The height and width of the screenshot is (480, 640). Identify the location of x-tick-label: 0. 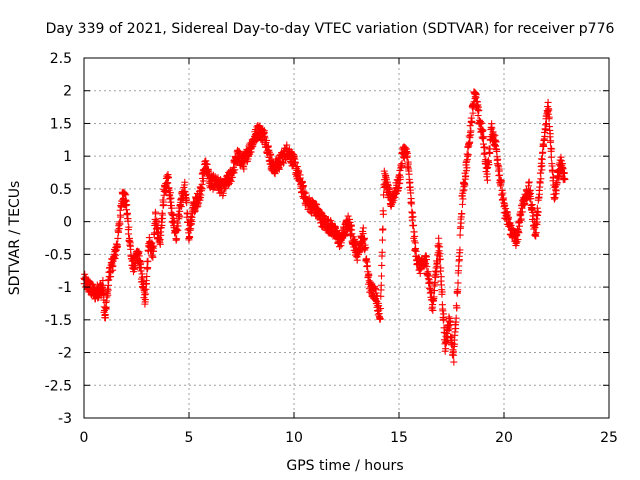
(84, 438).